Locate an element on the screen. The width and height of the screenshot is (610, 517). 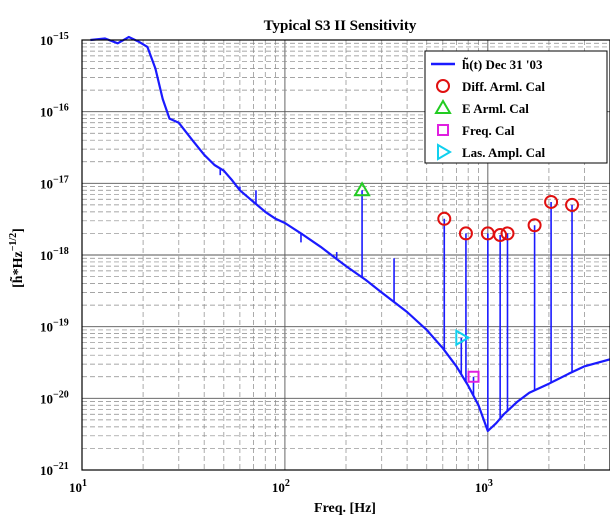
y-axis-label: [h̃*Hz−1/2] is located at coordinates (17, 258).